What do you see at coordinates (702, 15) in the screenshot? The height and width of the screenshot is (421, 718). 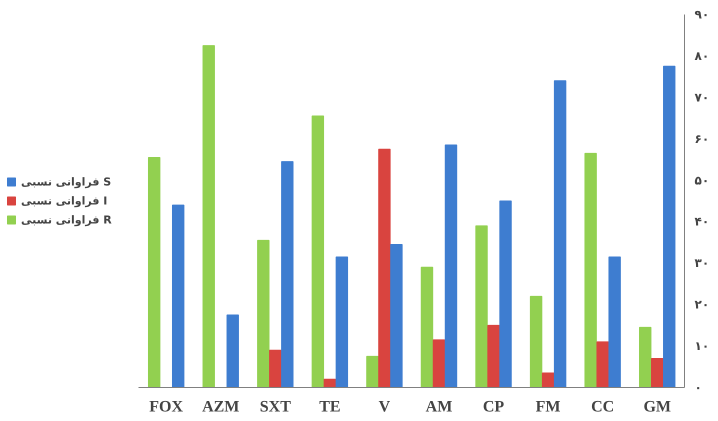 I see `y-tick-label: ۹۰` at bounding box center [702, 15].